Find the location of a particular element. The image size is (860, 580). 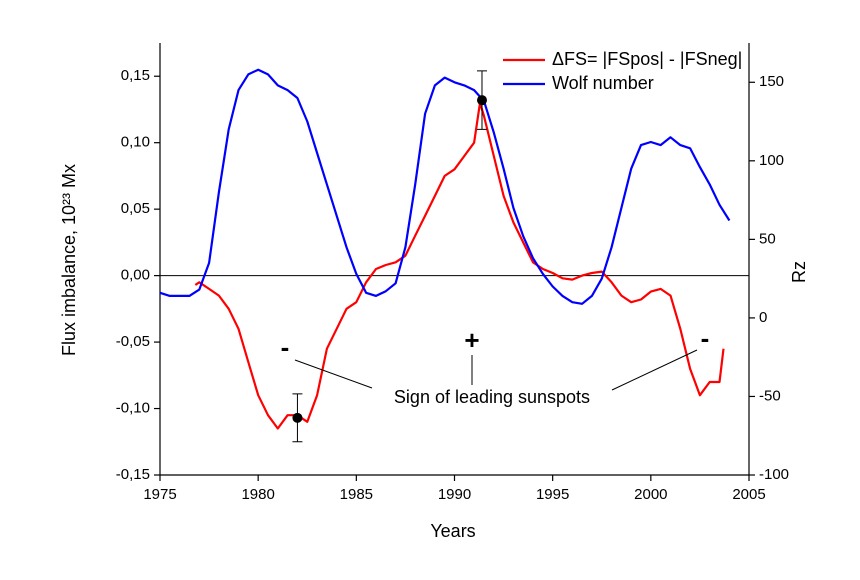

y-tick-label: 0,15 is located at coordinates (135, 75).